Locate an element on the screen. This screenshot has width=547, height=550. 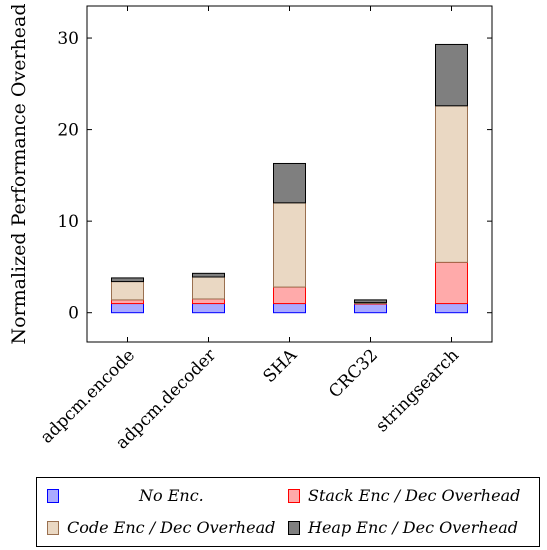
legend-label-stack: Stack Enc / Dec Overhead is located at coordinates (414, 495).